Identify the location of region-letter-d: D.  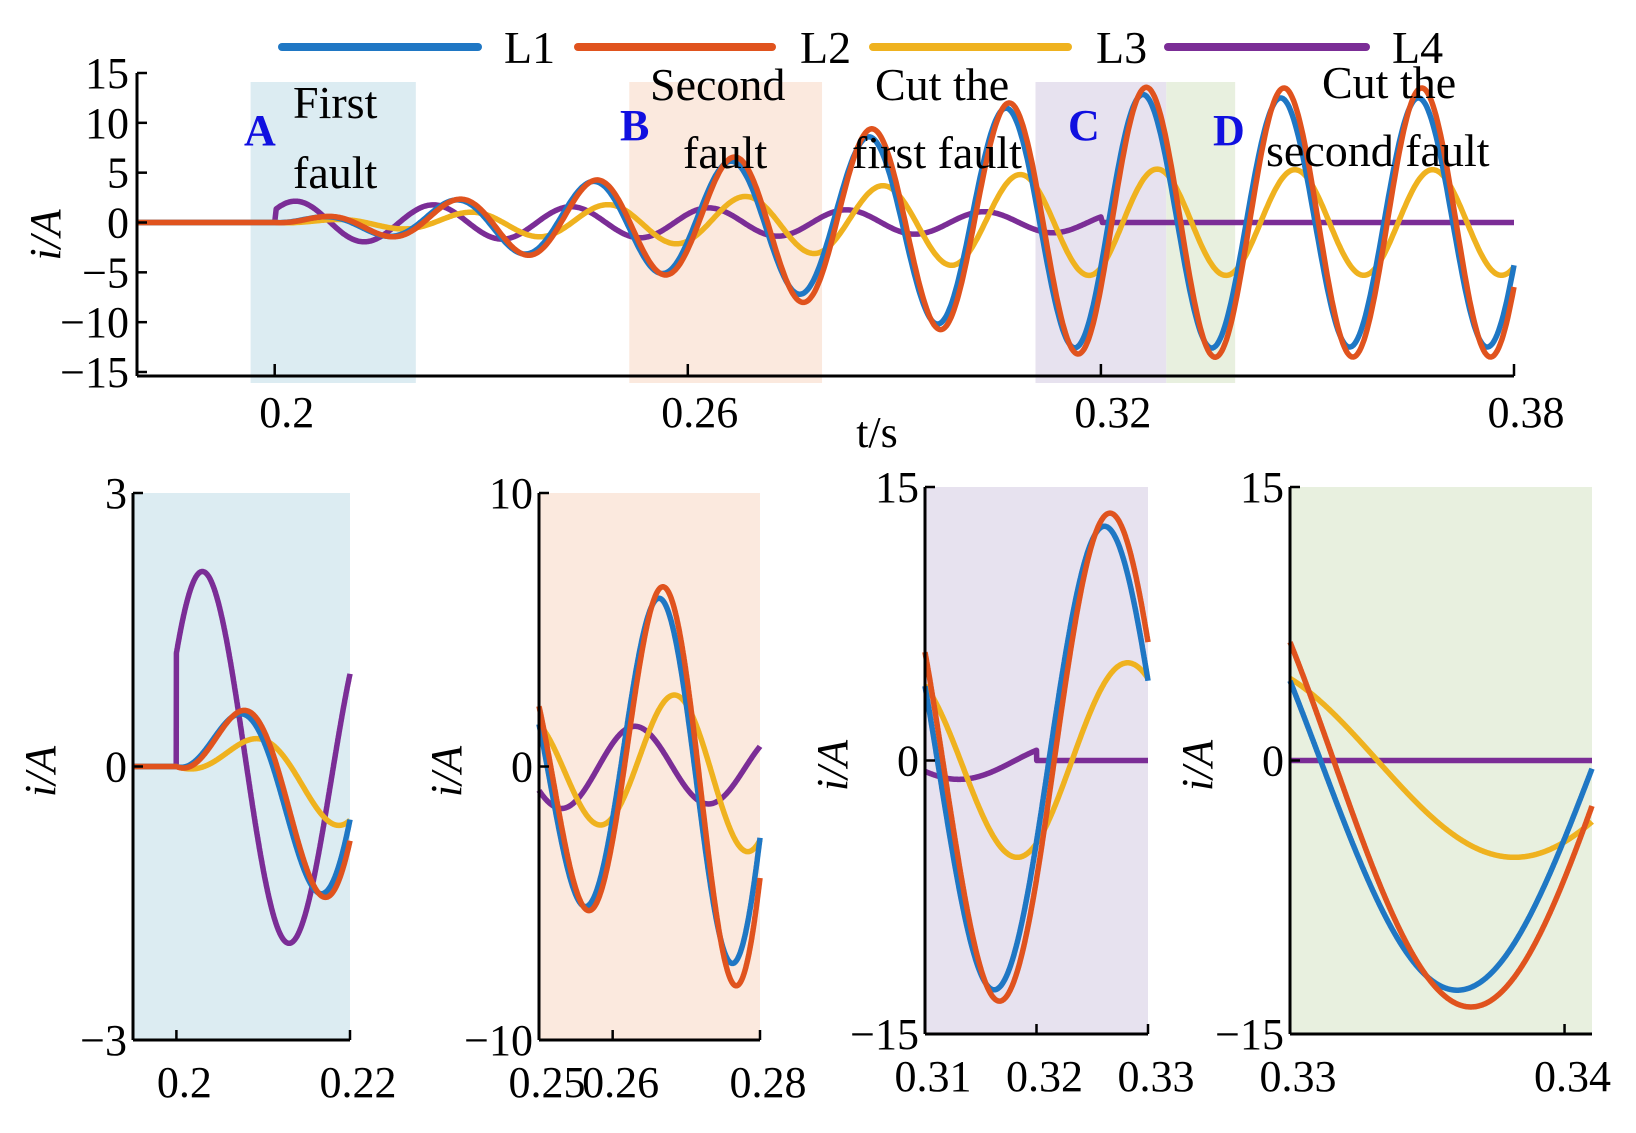
(1229, 130).